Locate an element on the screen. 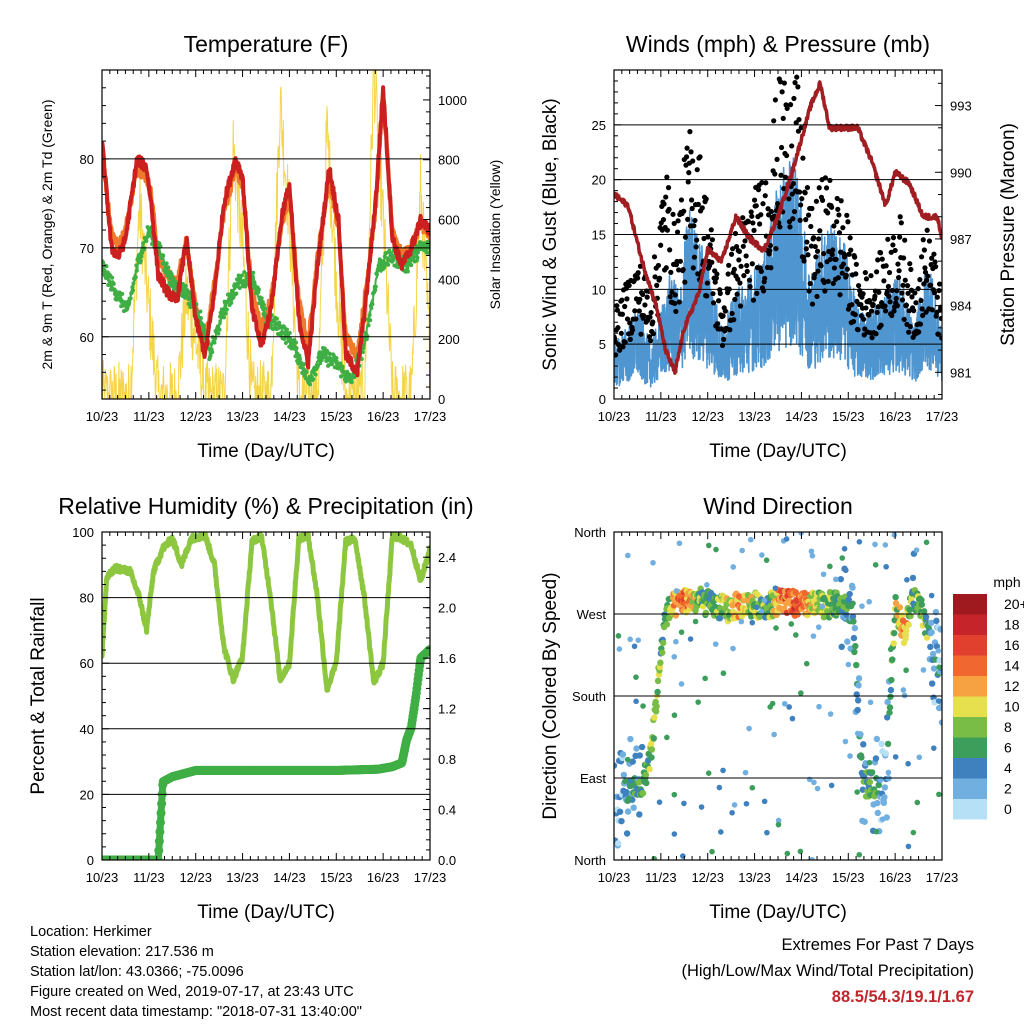 Image resolution: width=1024 pixels, height=1024 pixels. x-tick-label: 16/23 is located at coordinates (895, 416).